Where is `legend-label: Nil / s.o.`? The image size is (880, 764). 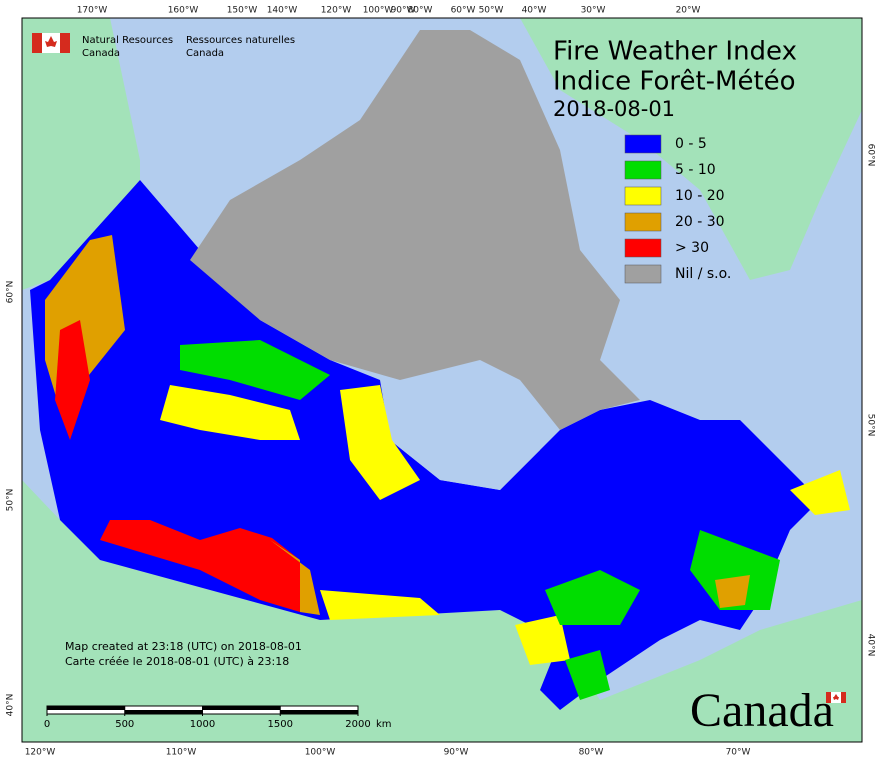
legend-label: Nil / s.o. is located at coordinates (703, 274).